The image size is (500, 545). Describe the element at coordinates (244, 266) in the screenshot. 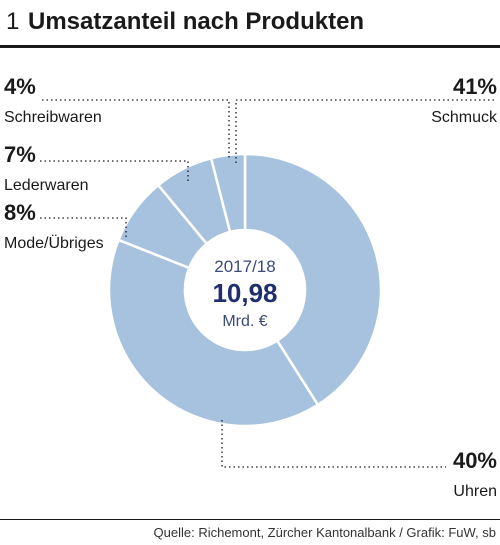

I see `center-year-label: 2017/18` at that location.